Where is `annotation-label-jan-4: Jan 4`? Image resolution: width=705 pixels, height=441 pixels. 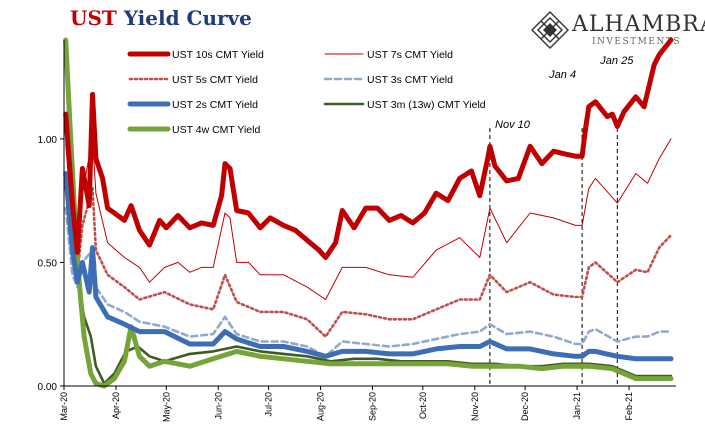
annotation-label-jan-4: Jan 4 is located at coordinates (562, 75).